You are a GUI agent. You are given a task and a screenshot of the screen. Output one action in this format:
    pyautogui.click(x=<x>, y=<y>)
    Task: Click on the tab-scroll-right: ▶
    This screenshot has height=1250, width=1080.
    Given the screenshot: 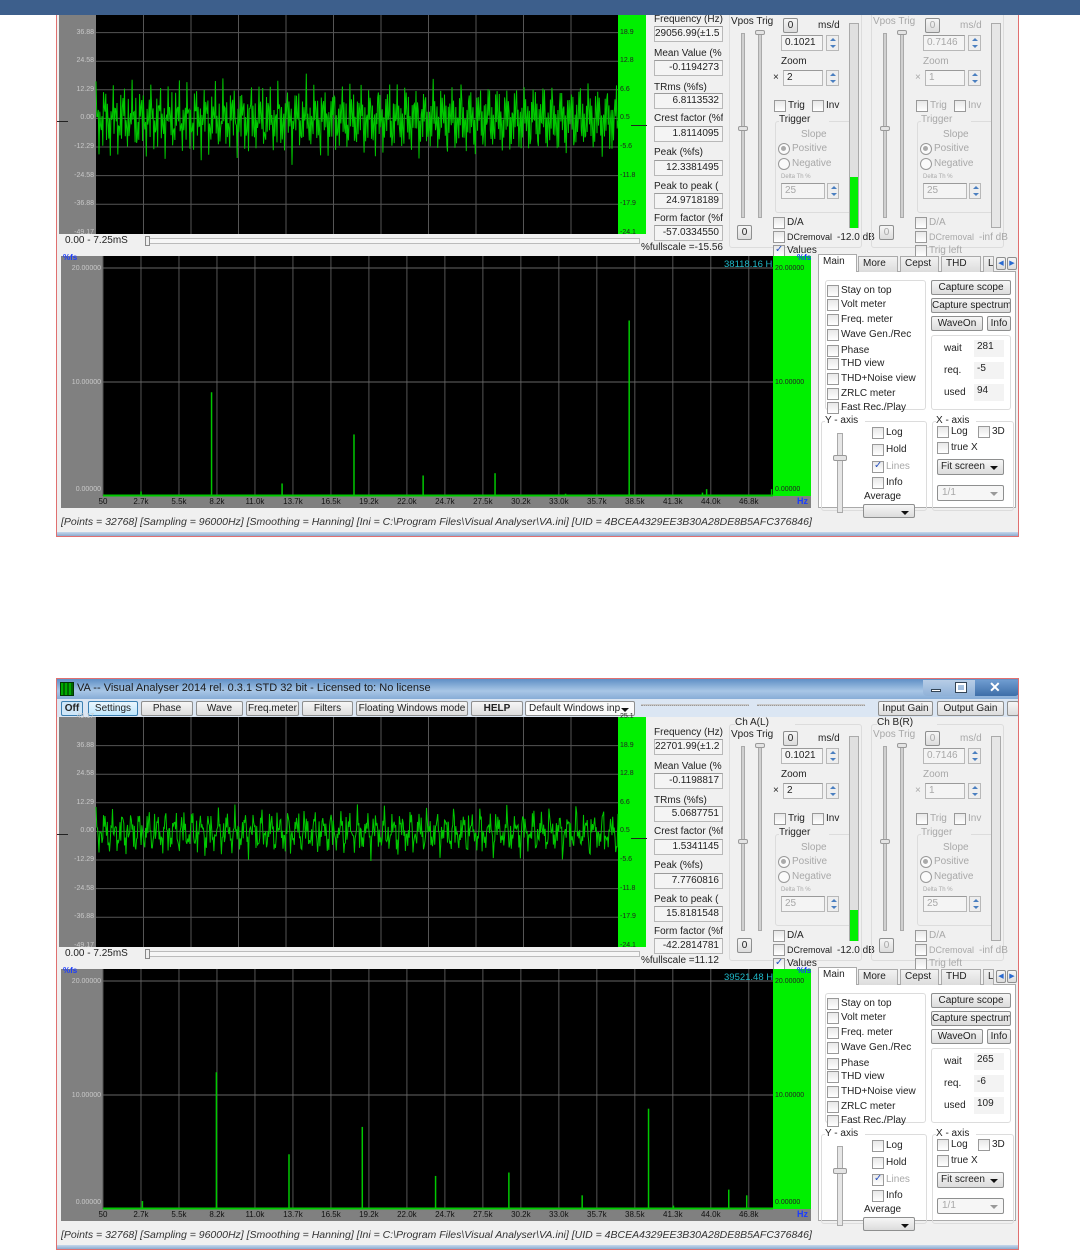 What is the action you would take?
    pyautogui.click(x=1012, y=263)
    